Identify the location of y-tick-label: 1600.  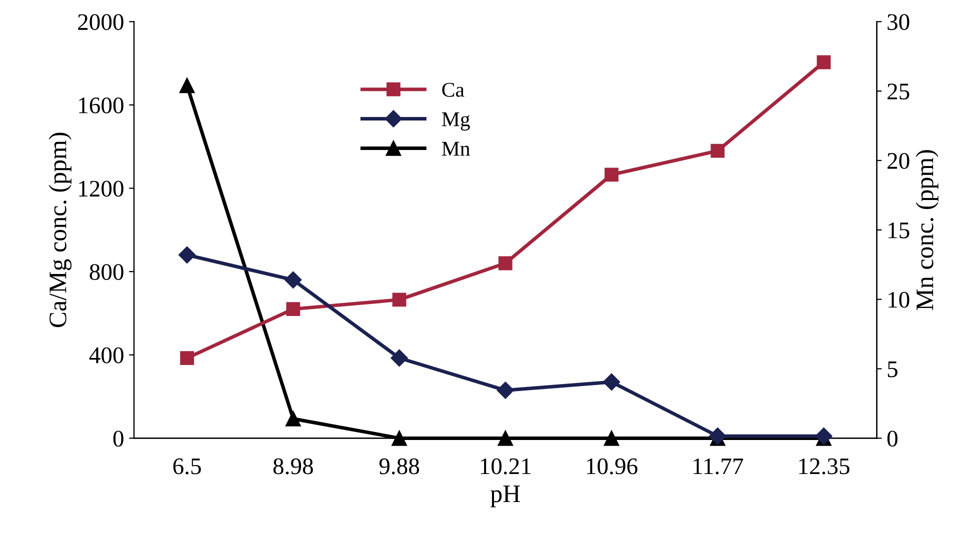
(101, 105).